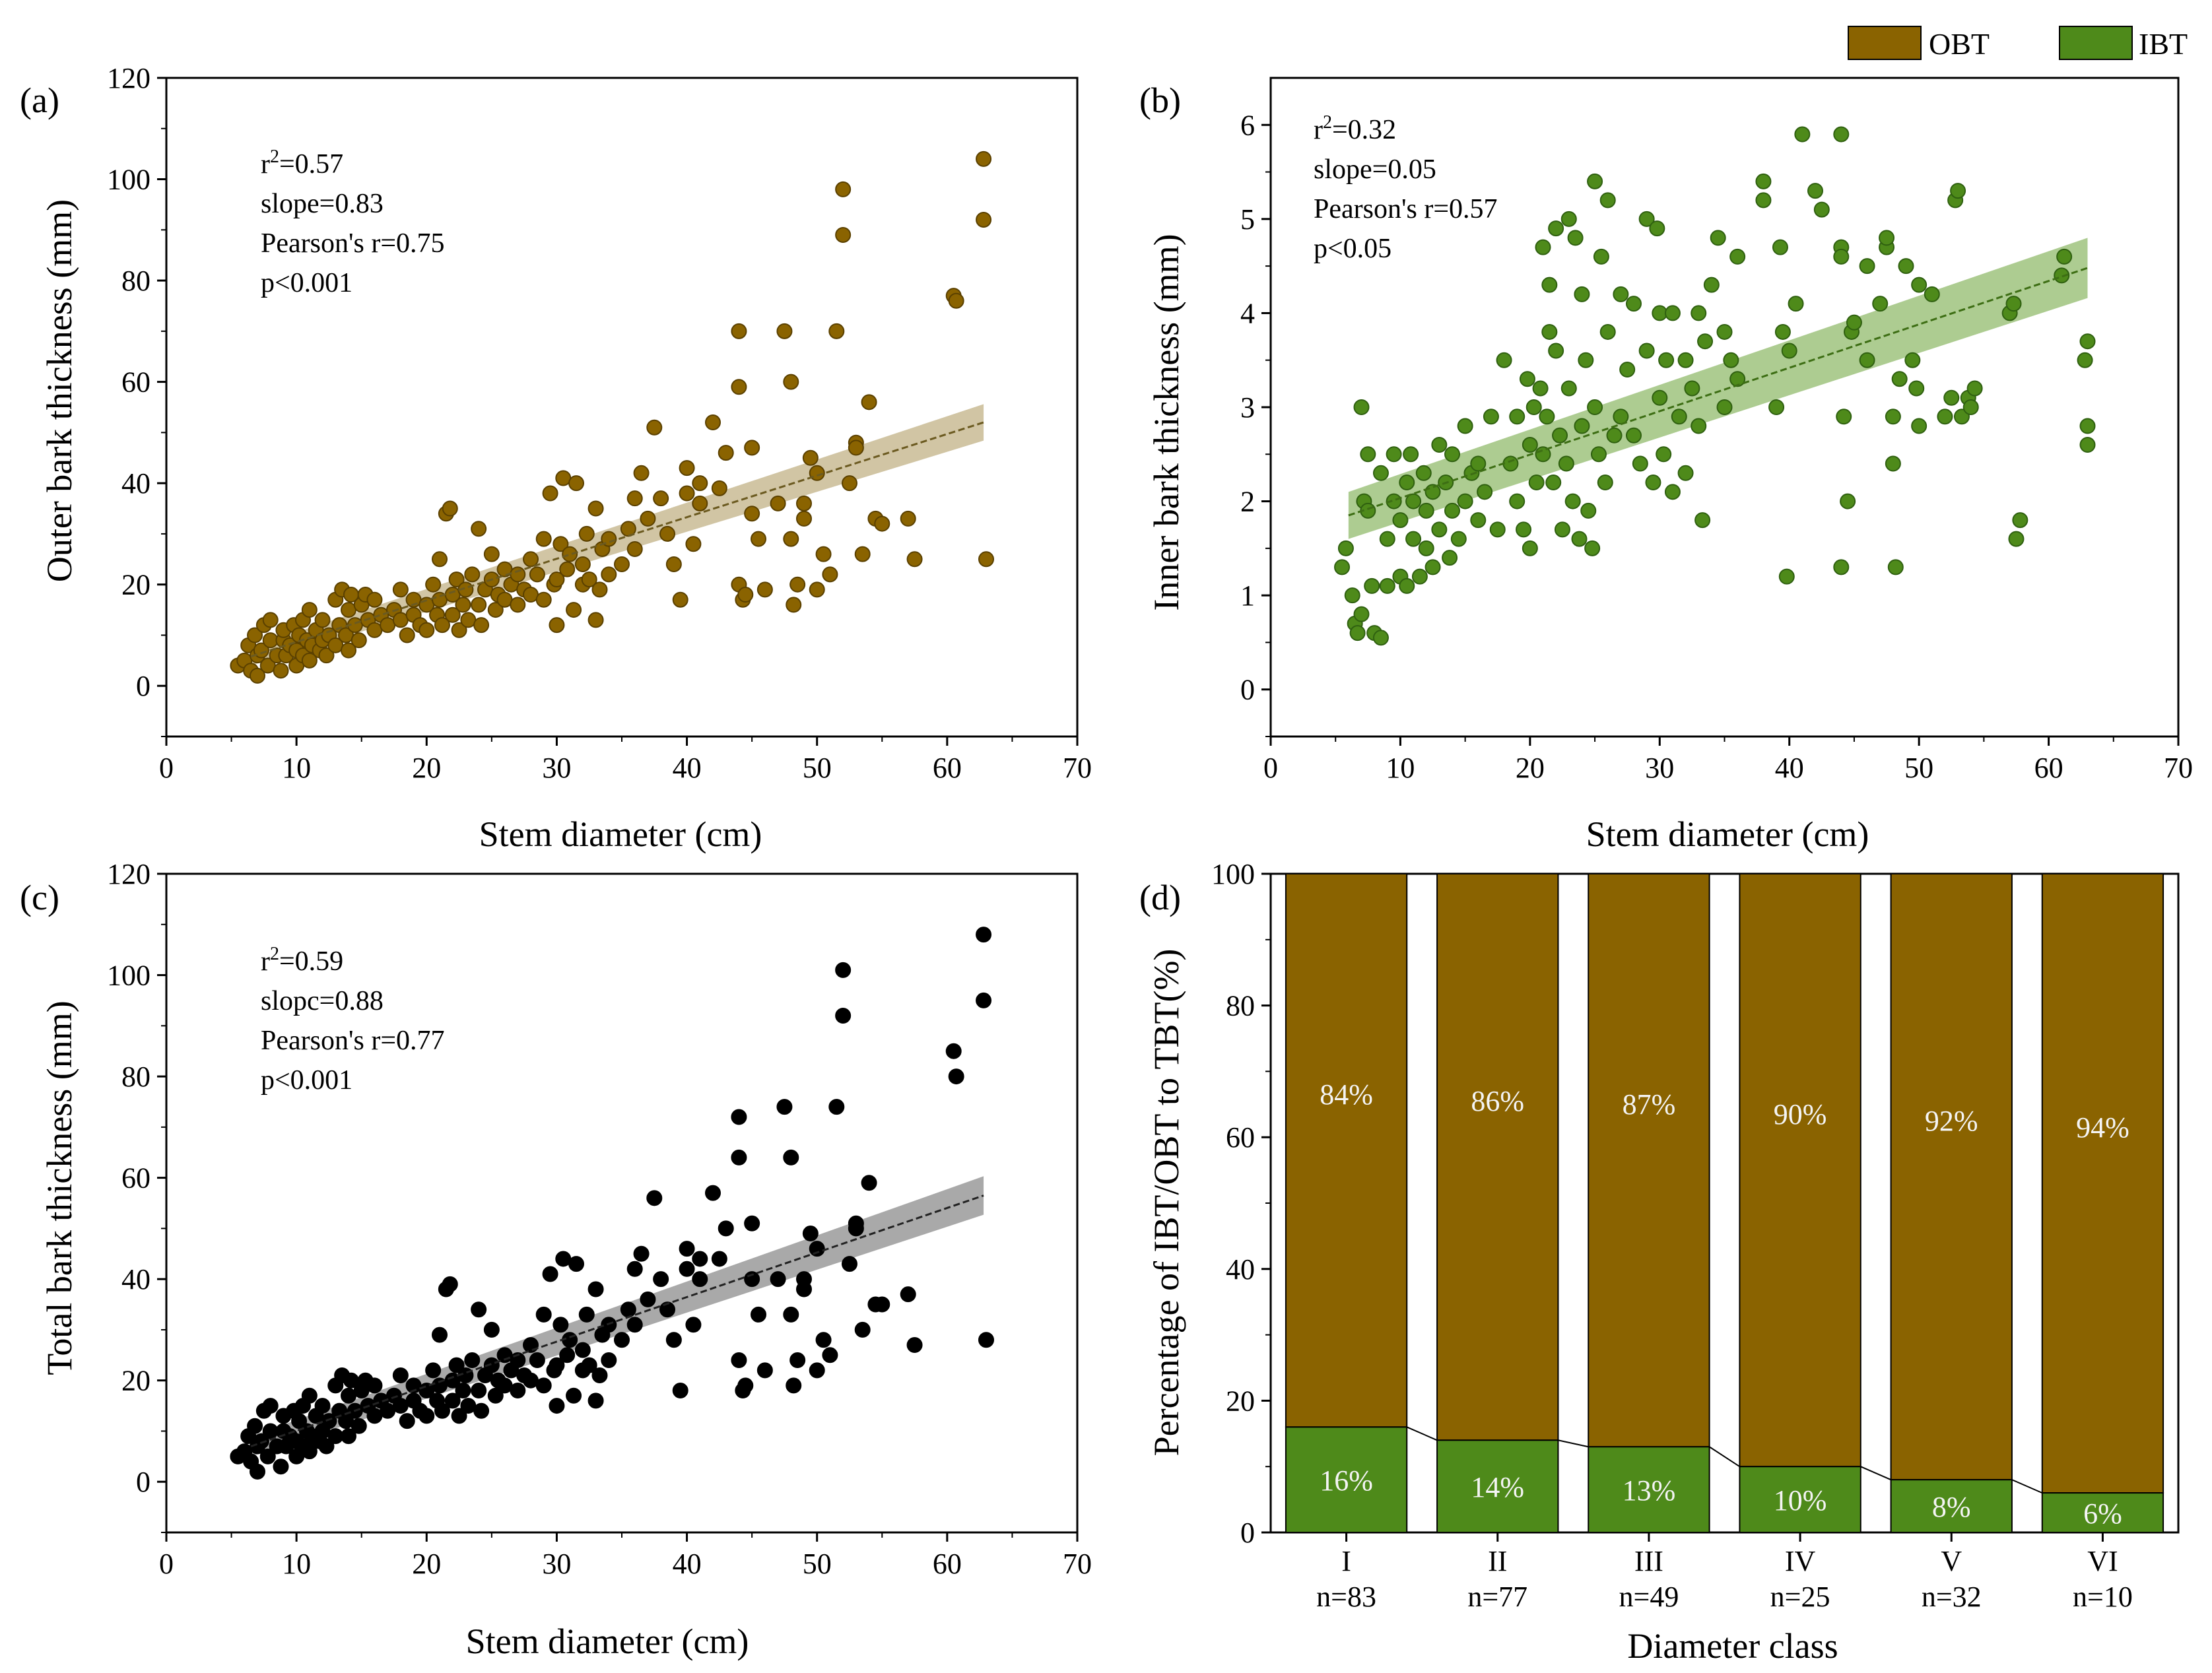 The width and height of the screenshot is (2212, 1673). I want to click on panel-b-fit-line, so click(1718, 392).